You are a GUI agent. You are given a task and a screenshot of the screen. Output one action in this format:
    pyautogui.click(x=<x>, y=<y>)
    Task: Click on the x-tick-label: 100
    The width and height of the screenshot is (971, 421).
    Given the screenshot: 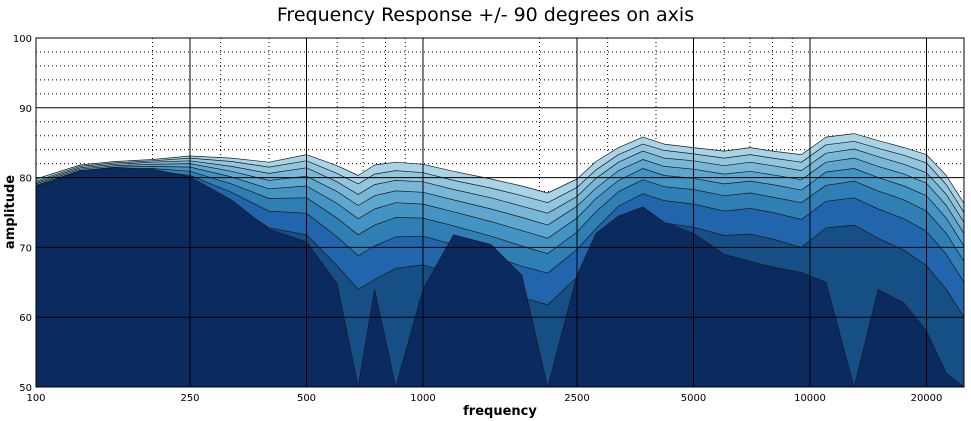 What is the action you would take?
    pyautogui.click(x=35, y=398)
    